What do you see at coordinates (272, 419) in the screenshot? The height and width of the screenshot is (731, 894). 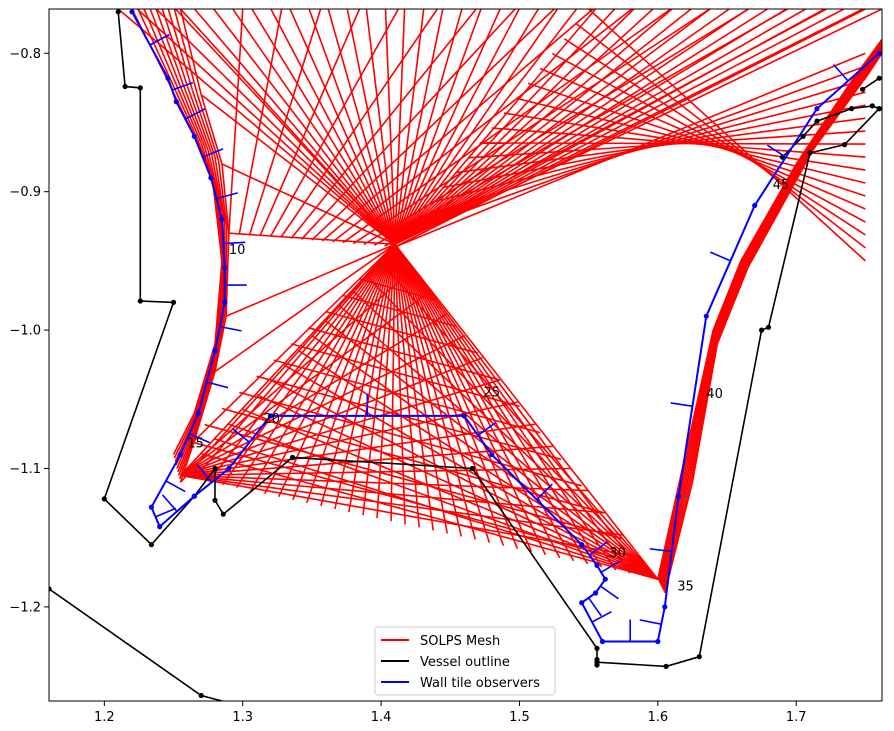 I see `observer-label: 20` at bounding box center [272, 419].